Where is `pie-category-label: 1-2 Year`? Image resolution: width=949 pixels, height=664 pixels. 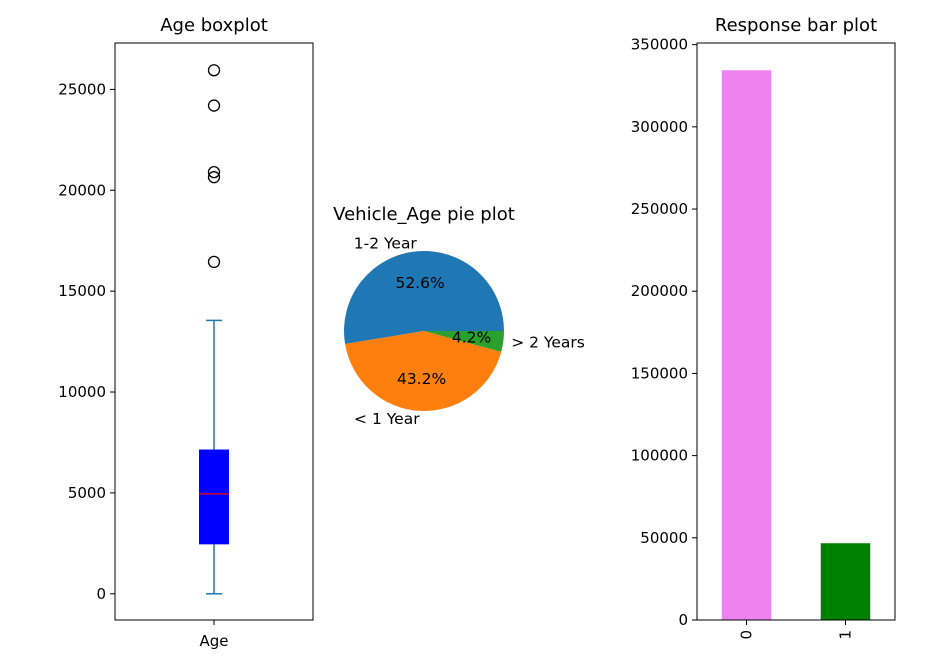
pie-category-label: 1-2 Year is located at coordinates (386, 243).